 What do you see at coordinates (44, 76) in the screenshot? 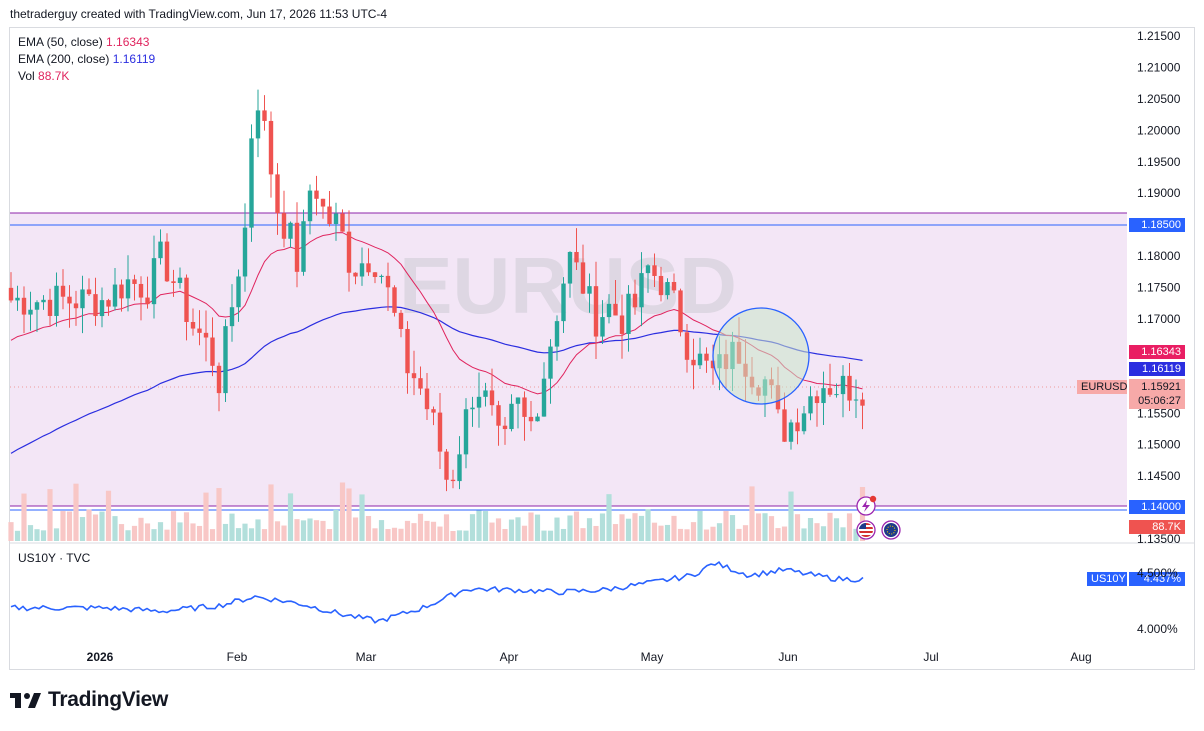
I see `legend-vol: Vol 88.7K` at bounding box center [44, 76].